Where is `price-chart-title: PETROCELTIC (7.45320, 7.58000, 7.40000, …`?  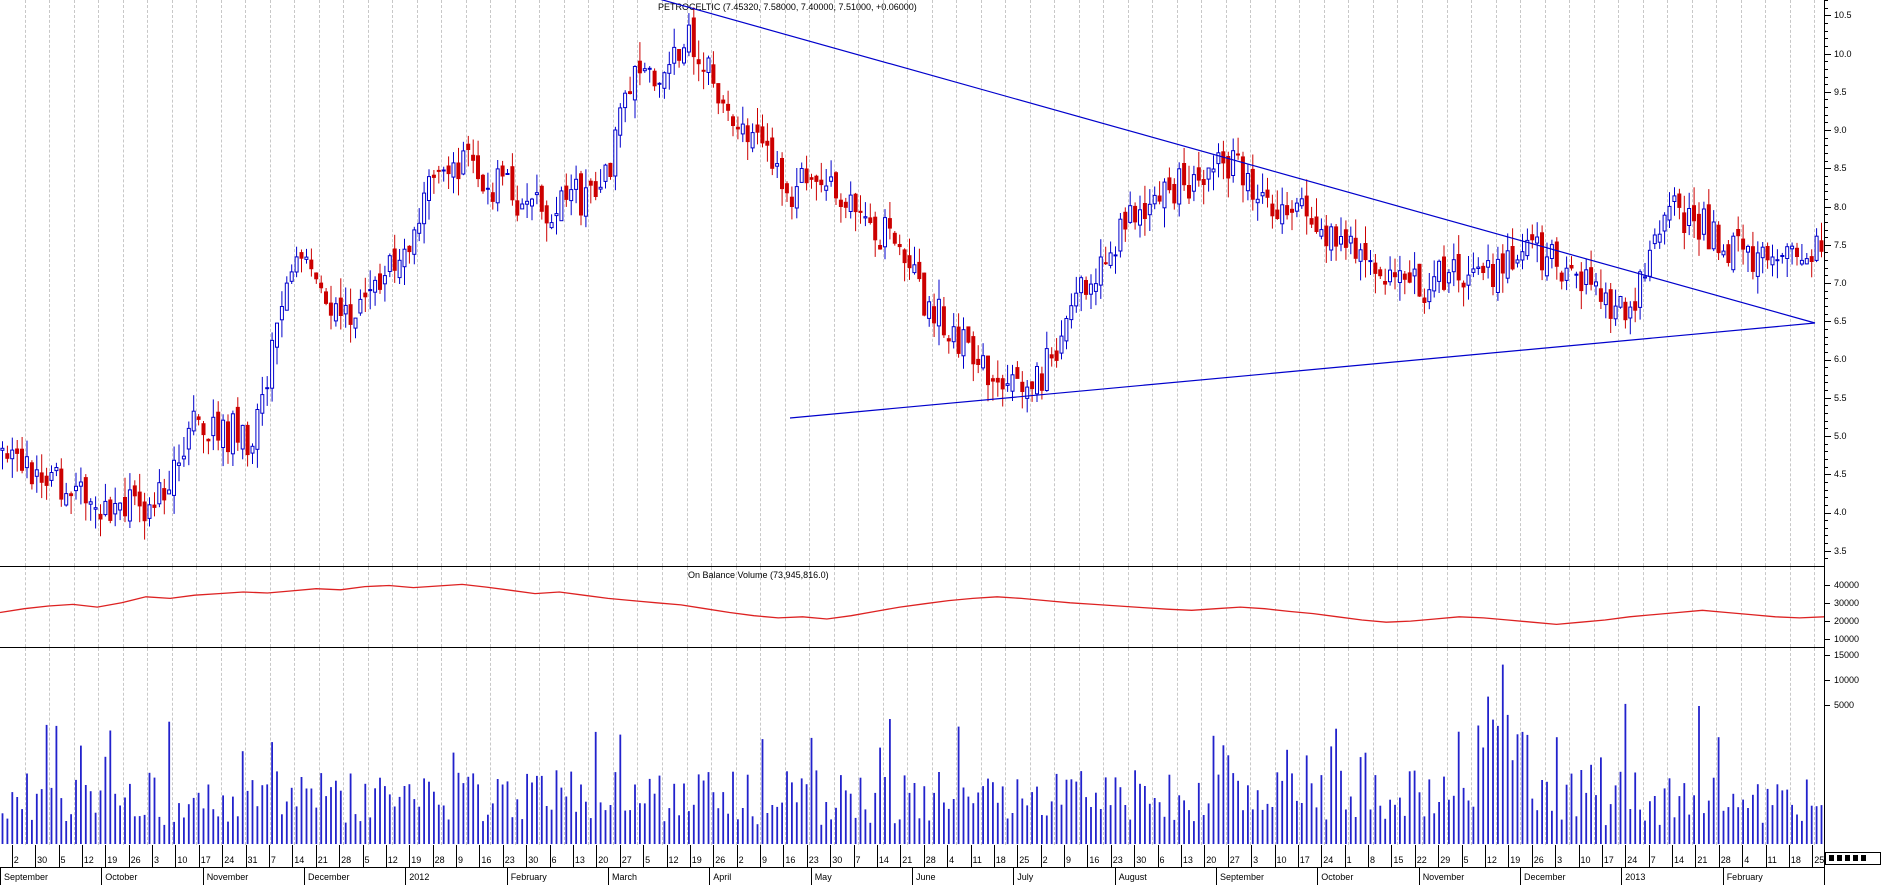
price-chart-title: PETROCELTIC (7.45320, 7.58000, 7.40000, … is located at coordinates (787, 7).